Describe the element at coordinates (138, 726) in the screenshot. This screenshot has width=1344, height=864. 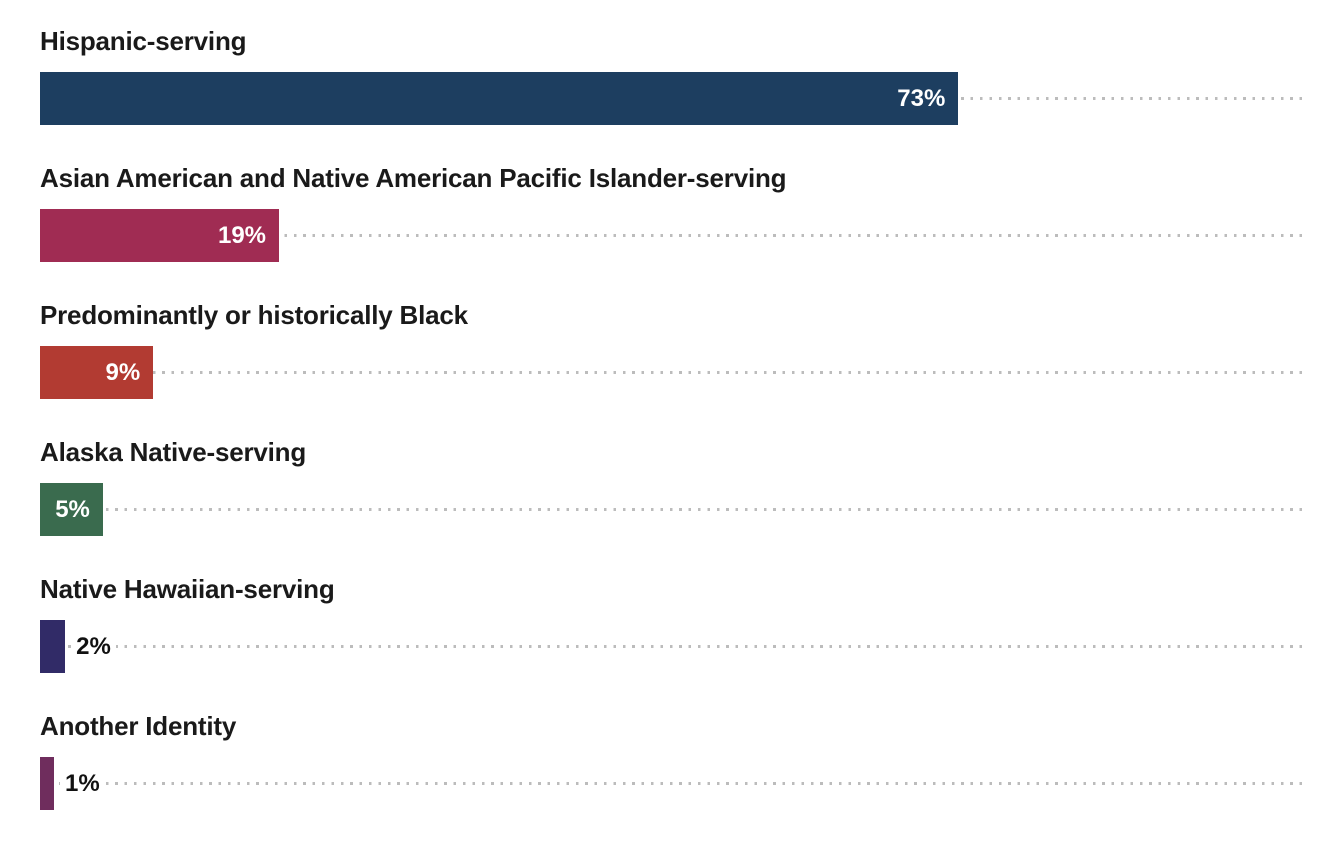
I see `category-label: Another Identity` at that location.